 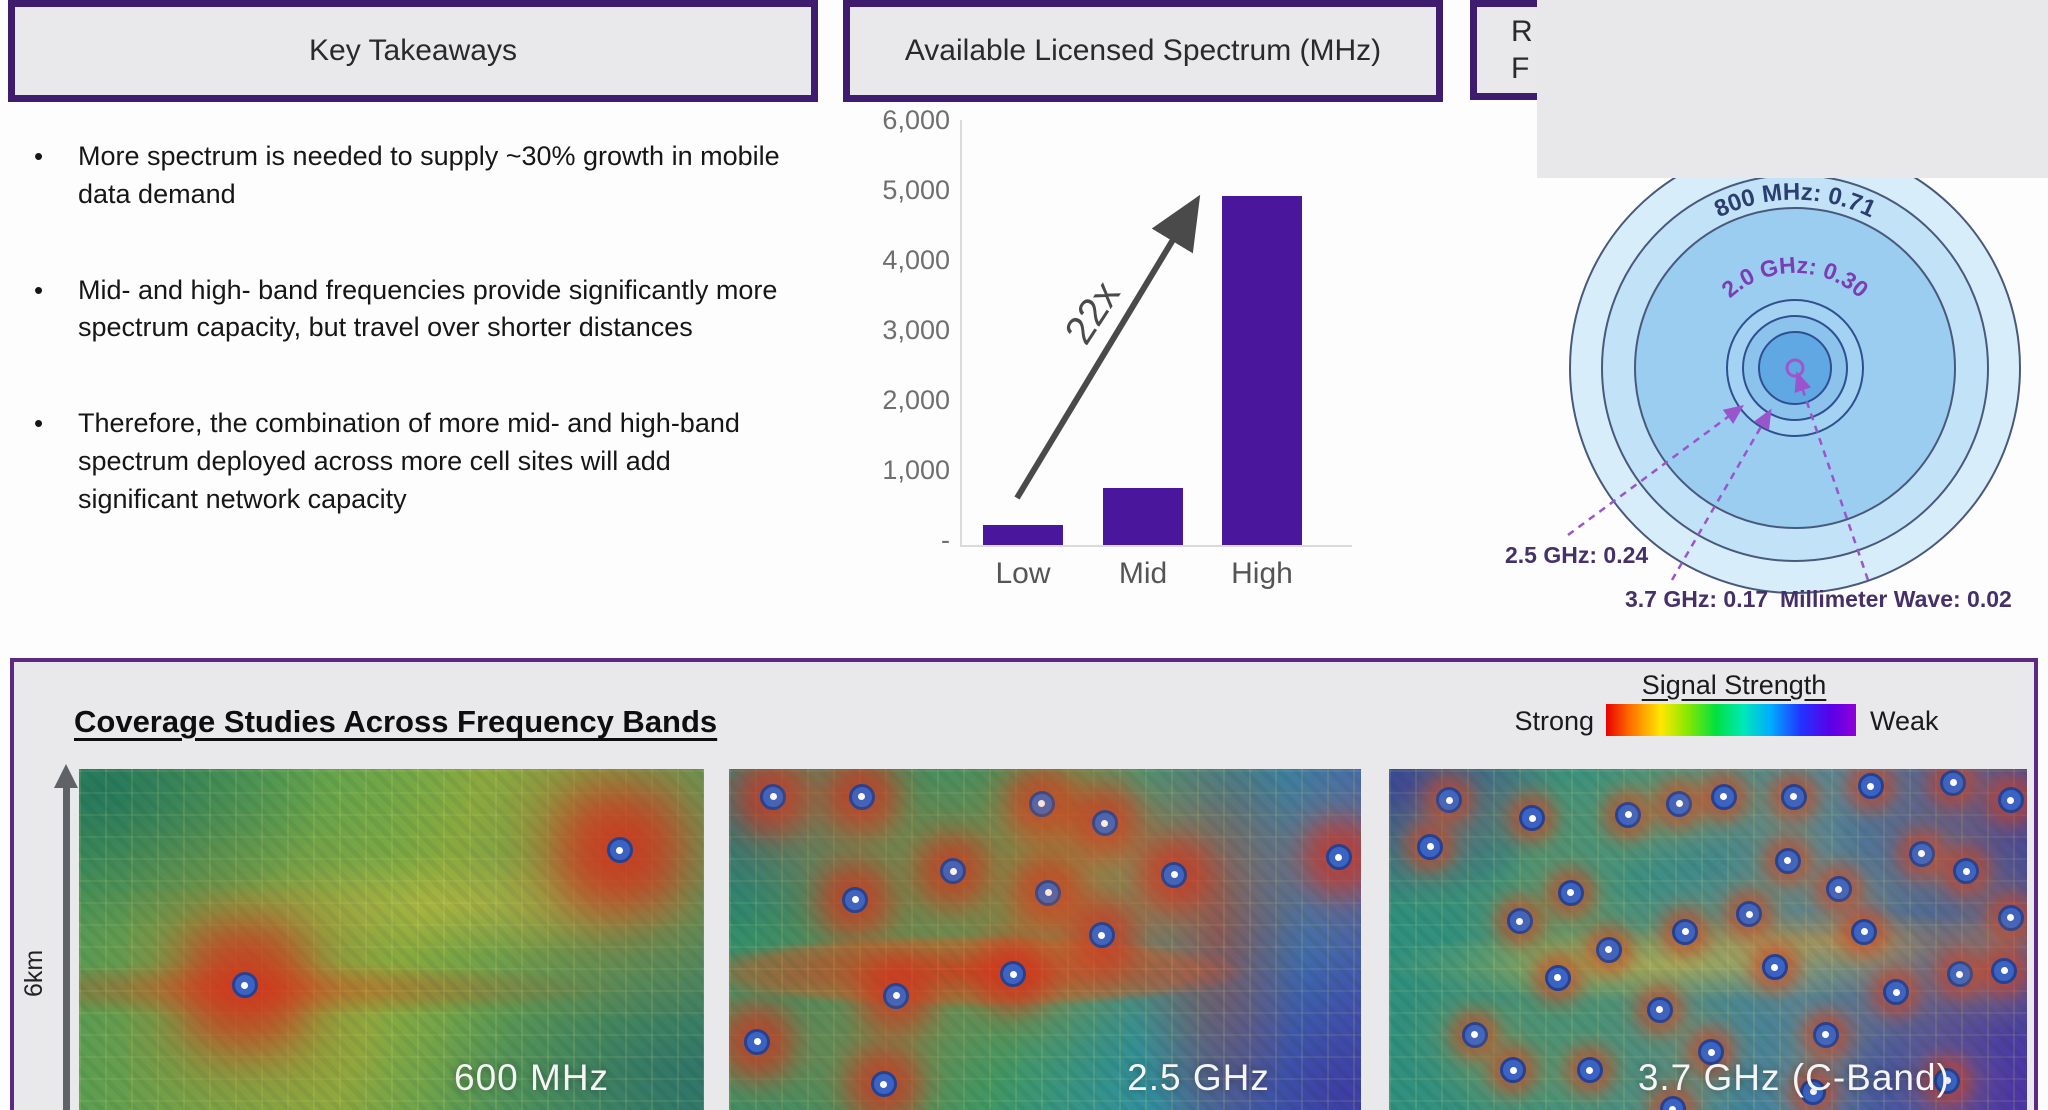 I want to click on x-axis-label: Mid, so click(x=1143, y=573).